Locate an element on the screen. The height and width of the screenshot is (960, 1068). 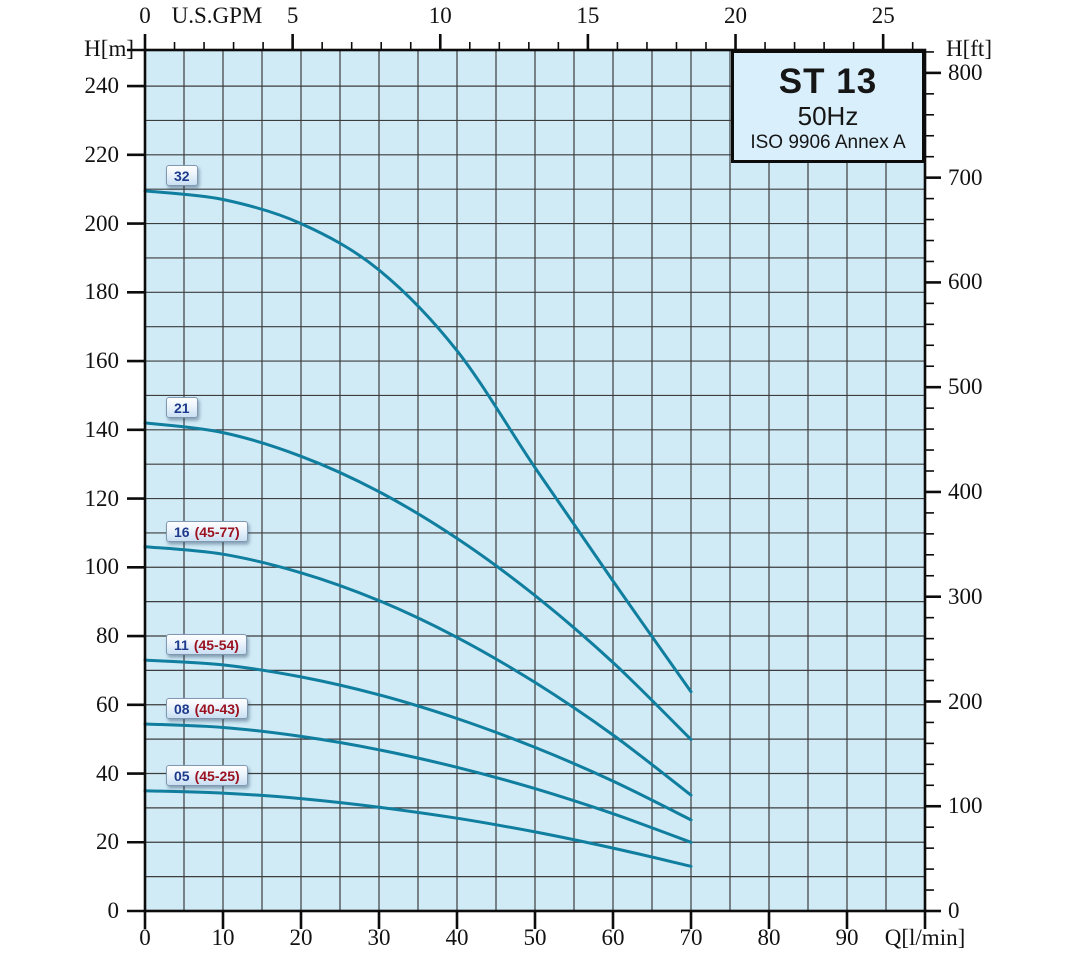
curve-range: (45-77) is located at coordinates (217, 532).